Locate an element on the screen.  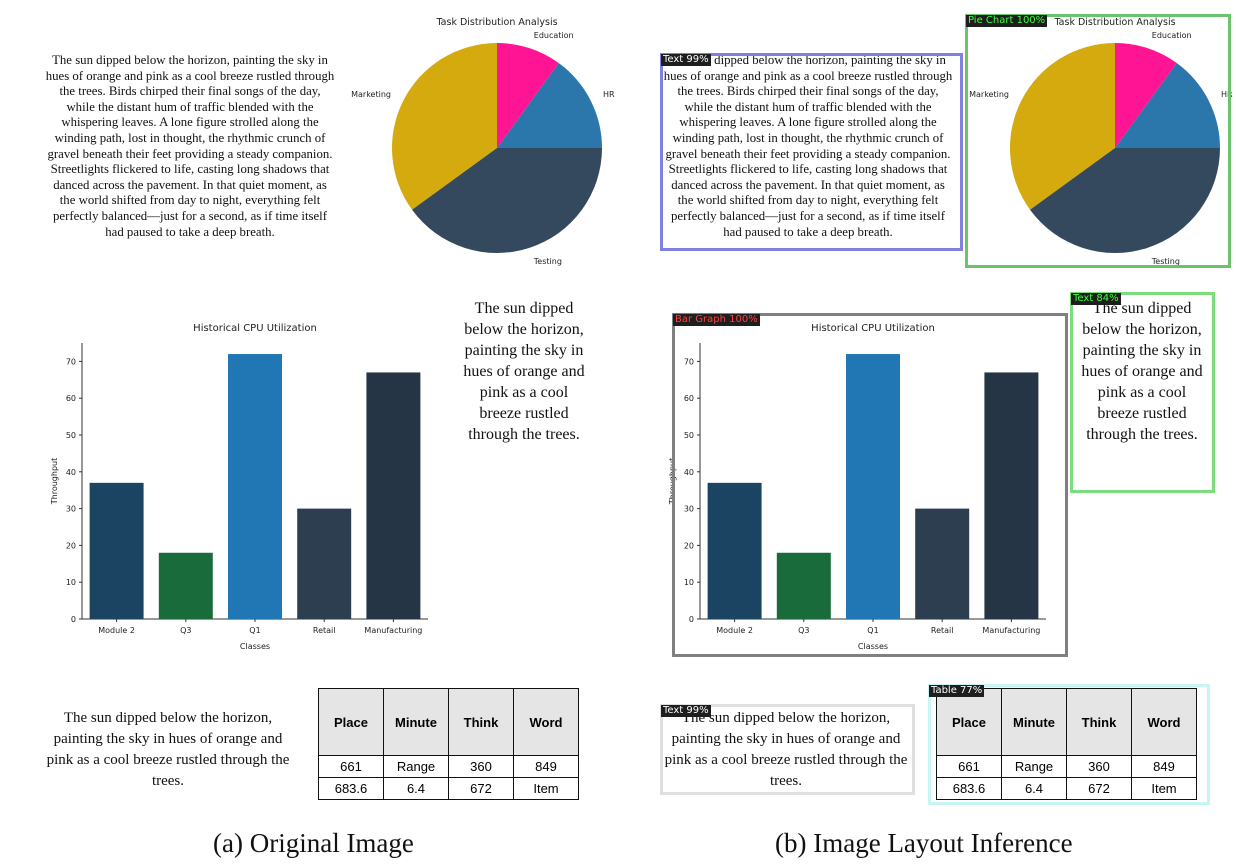
table-cell: 683.6 is located at coordinates (969, 788).